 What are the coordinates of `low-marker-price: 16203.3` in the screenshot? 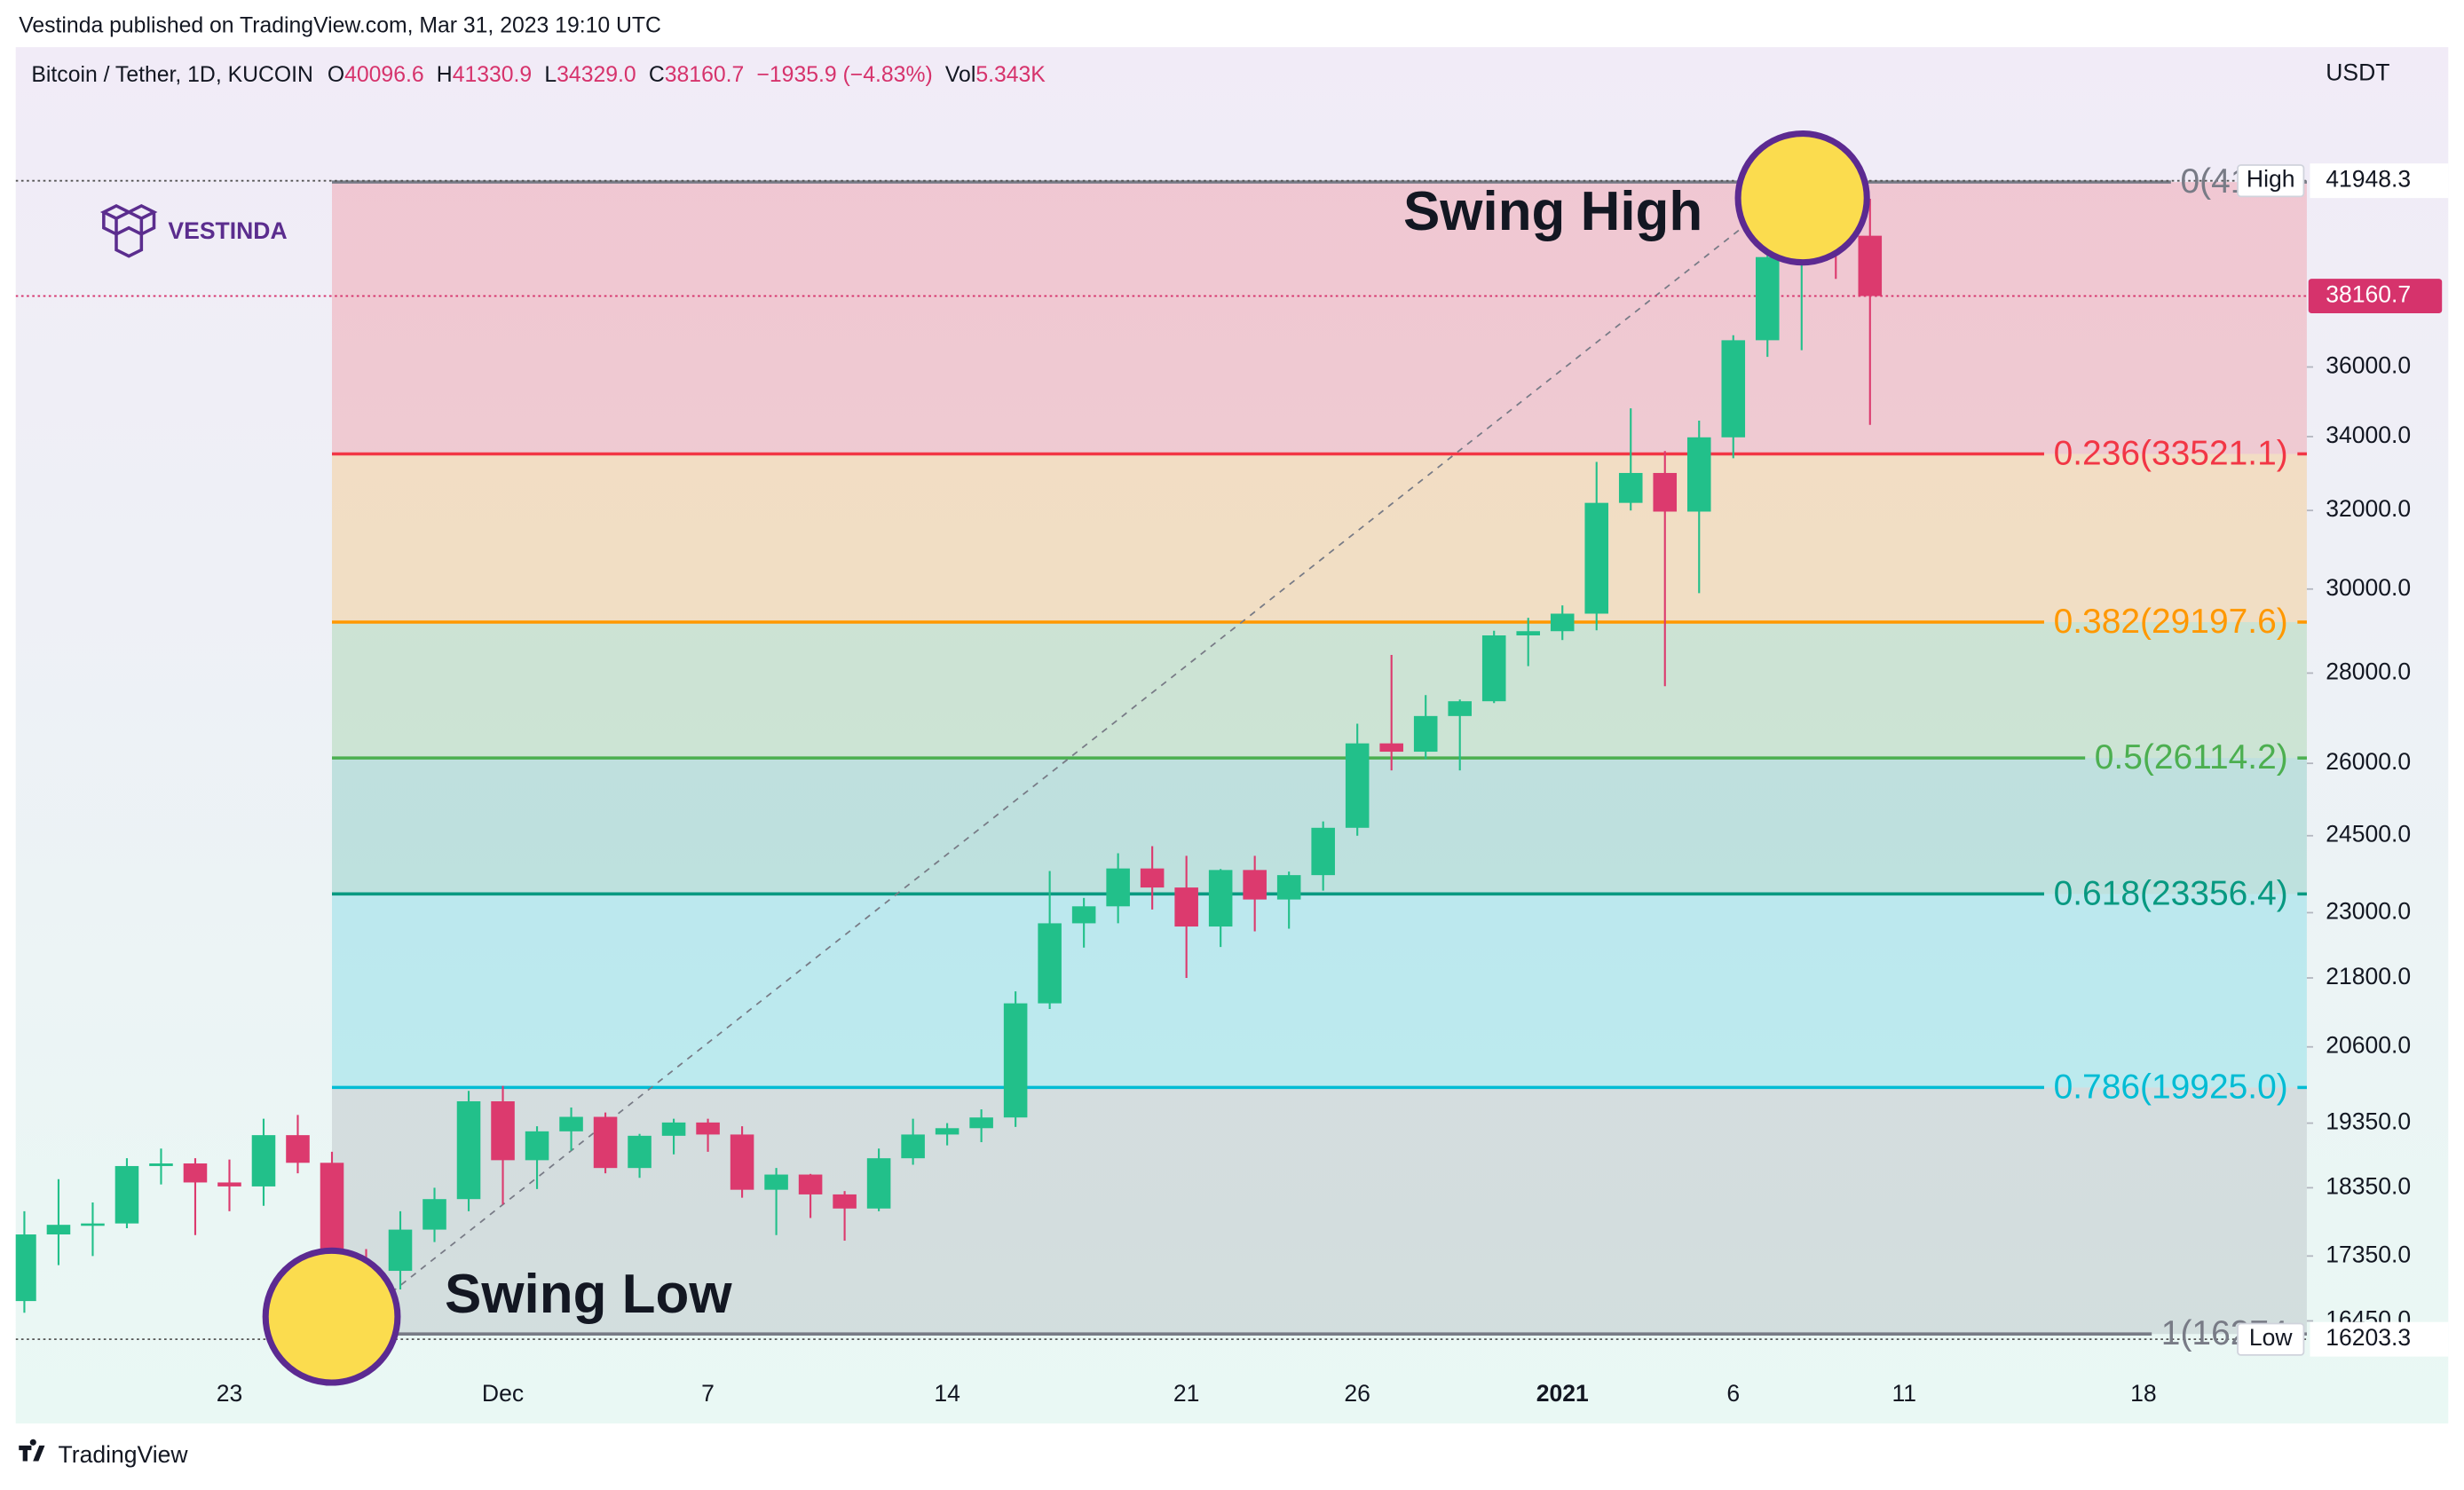 It's located at (2369, 1337).